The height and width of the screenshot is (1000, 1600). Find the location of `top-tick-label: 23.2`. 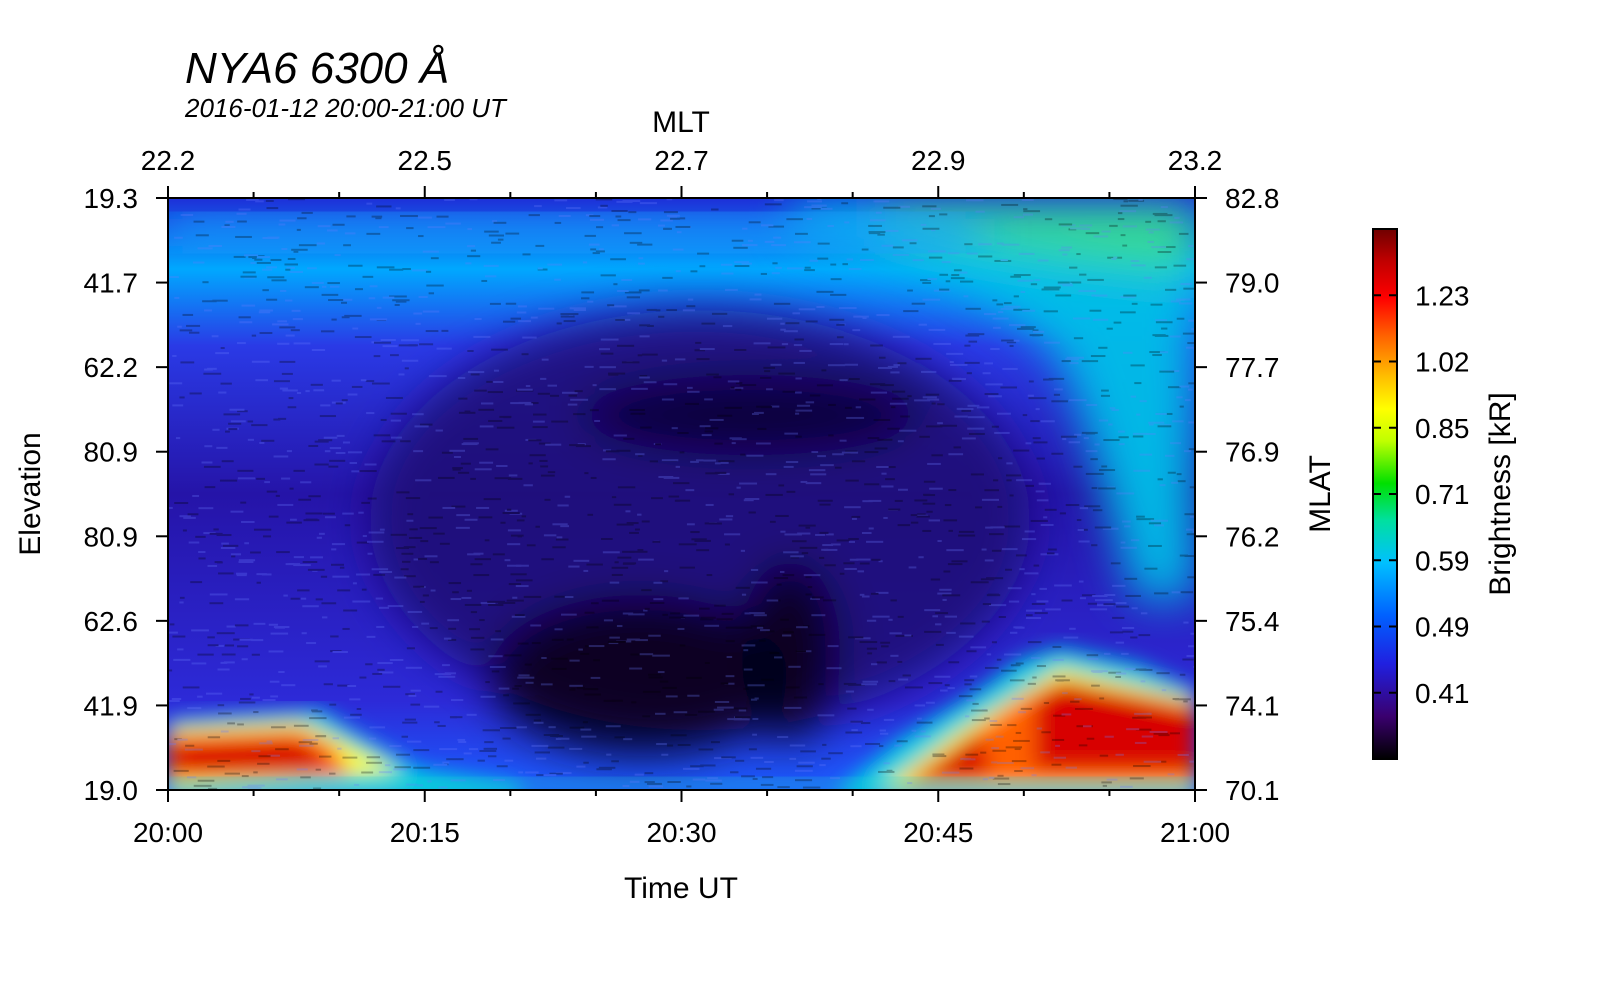

top-tick-label: 23.2 is located at coordinates (1195, 160).